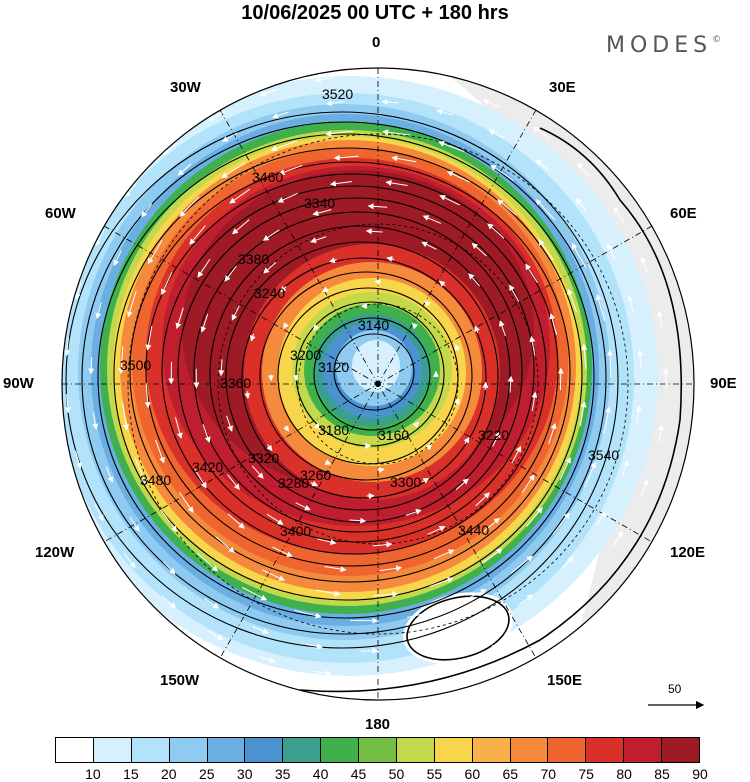 This screenshot has height=782, width=750. Describe the element at coordinates (377, 750) in the screenshot. I see `colorbar` at that location.